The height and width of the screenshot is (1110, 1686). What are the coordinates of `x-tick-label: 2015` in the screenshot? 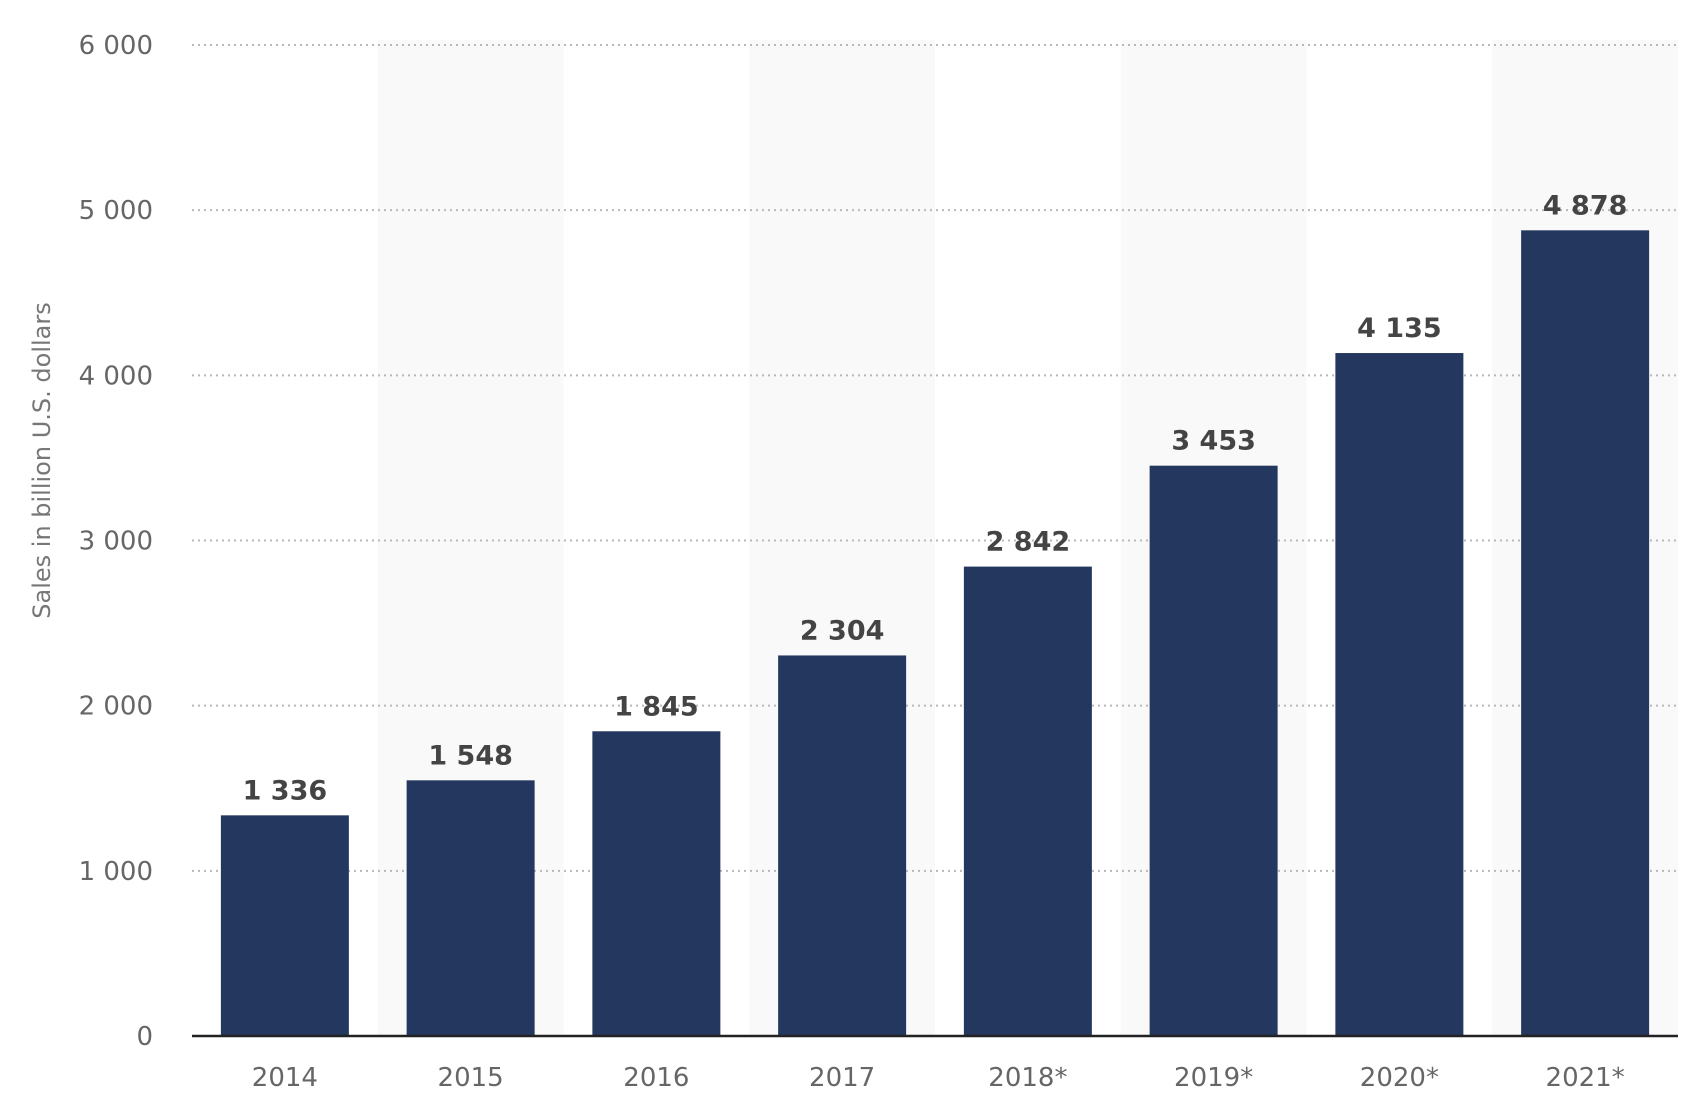 It's located at (471, 1078).